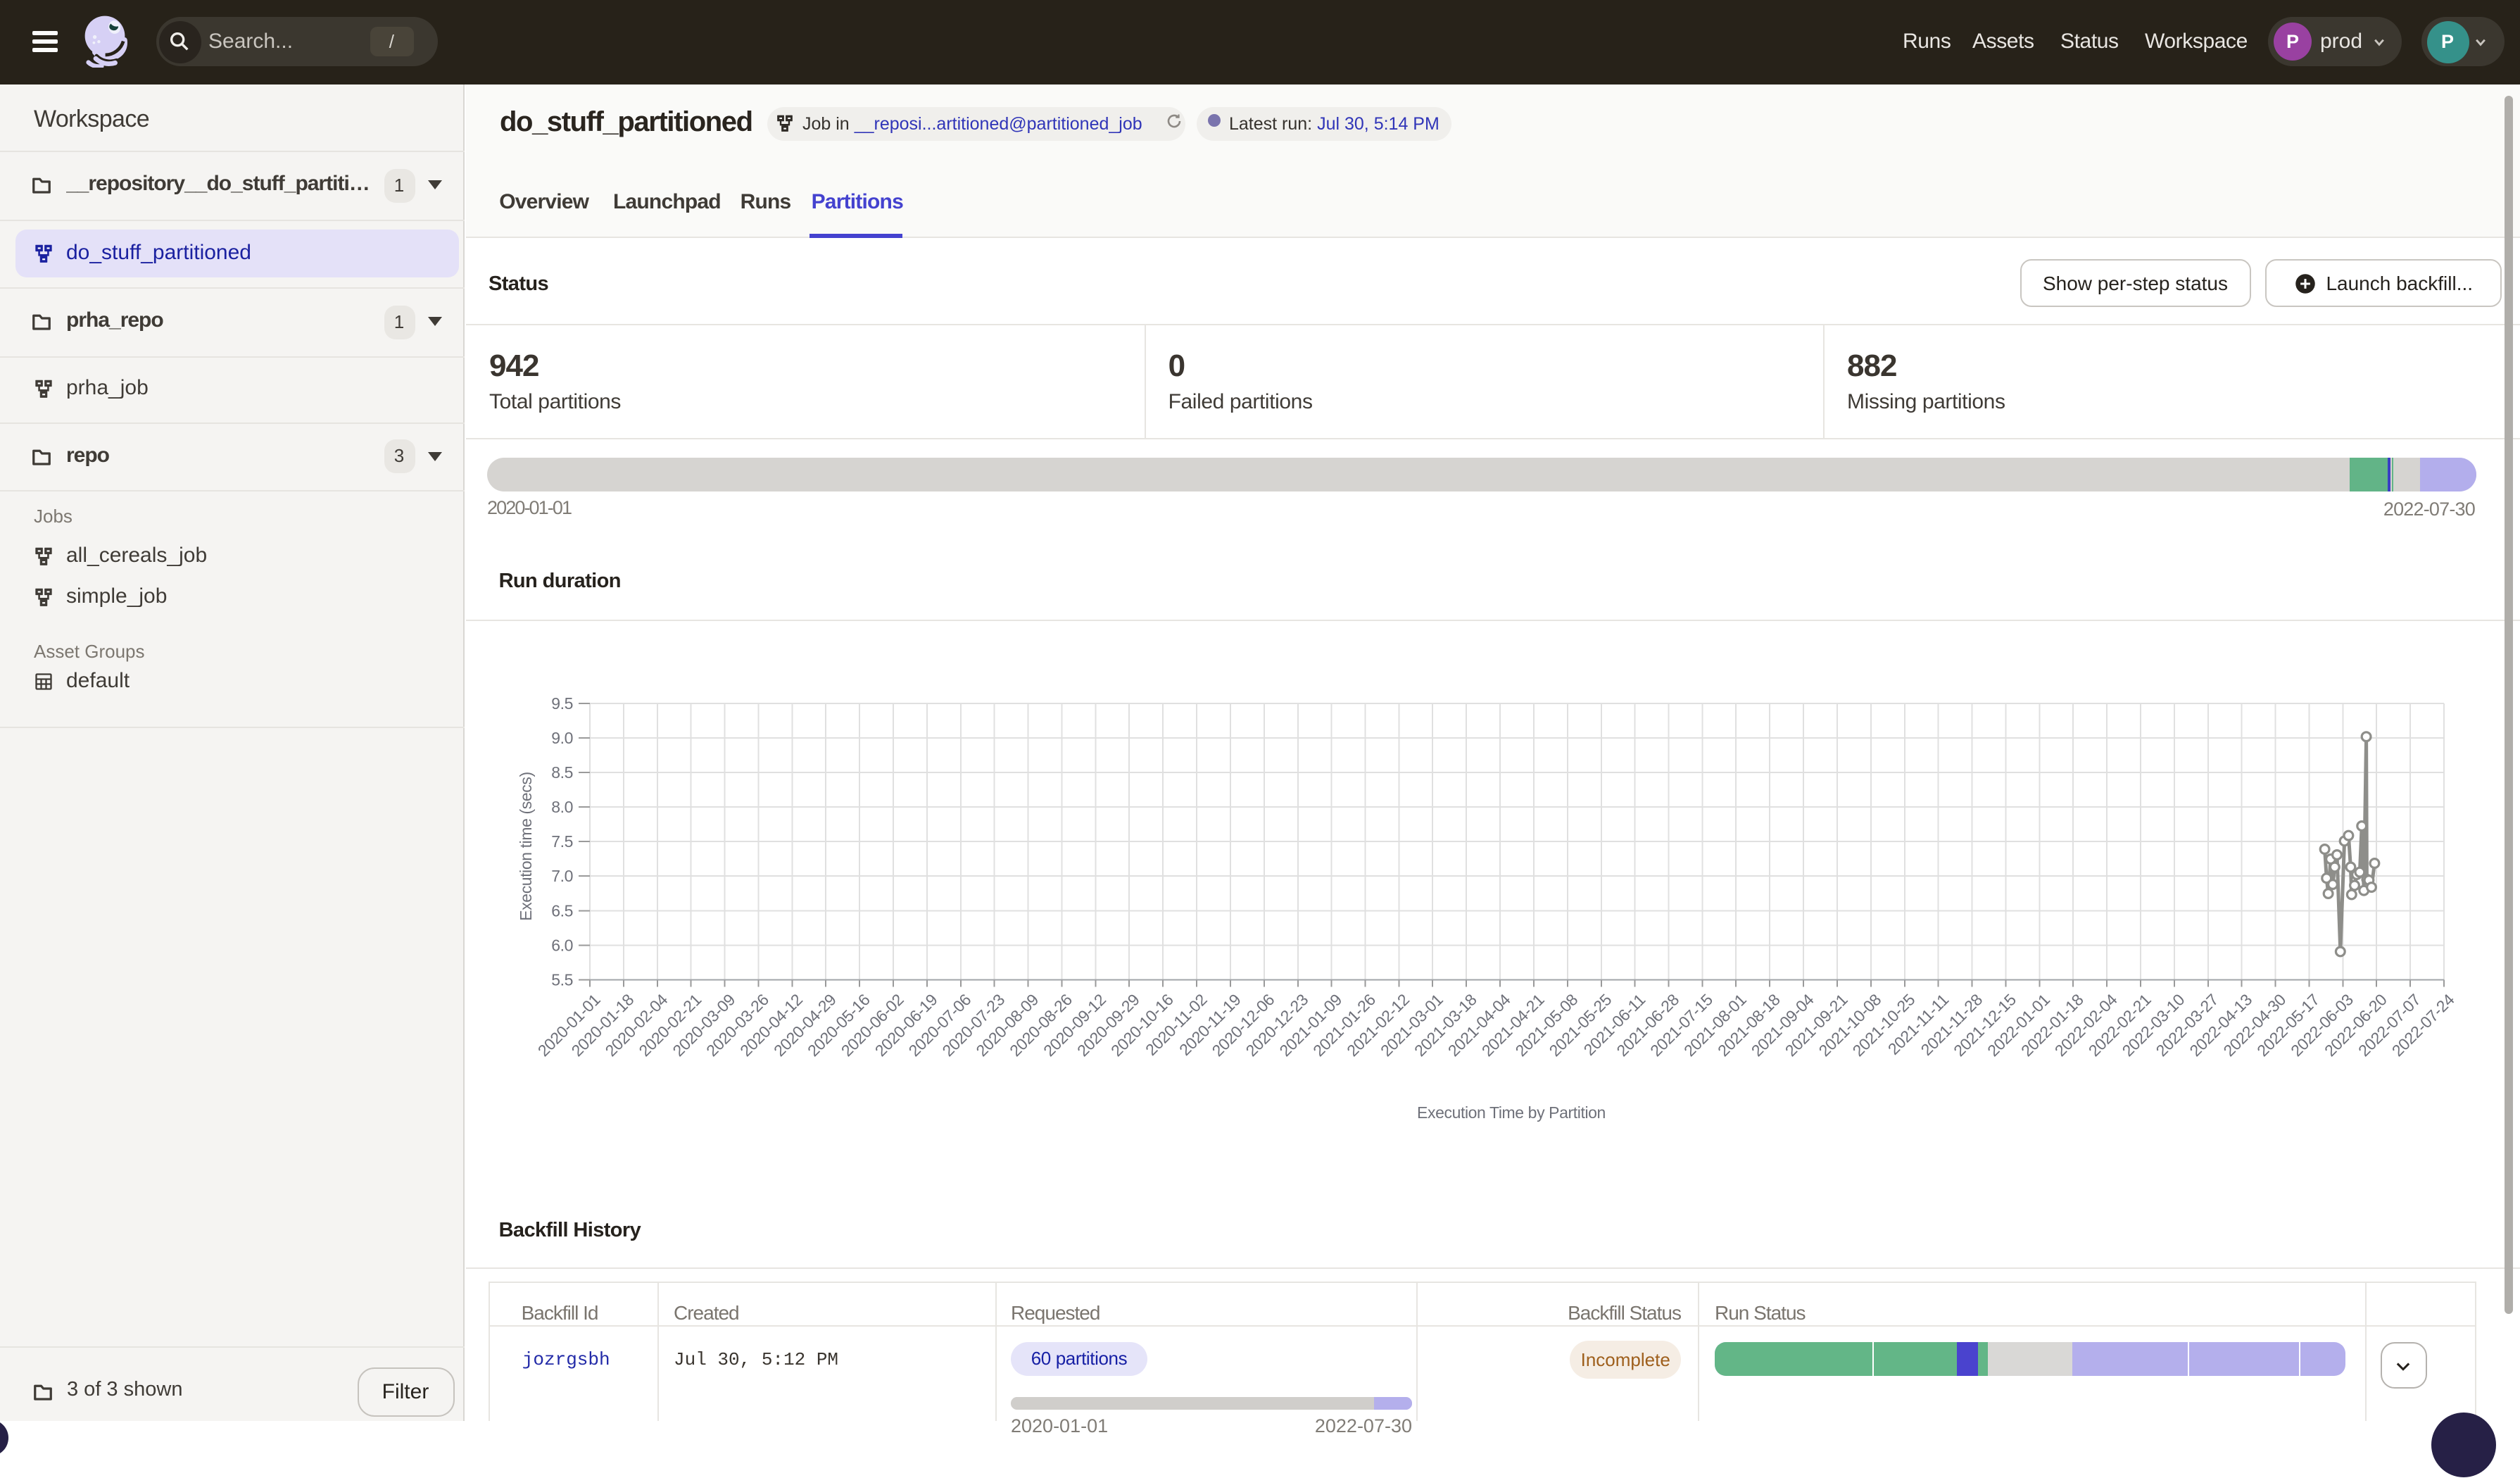  What do you see at coordinates (561, 945) in the screenshot?
I see `svg-text: 6.0` at bounding box center [561, 945].